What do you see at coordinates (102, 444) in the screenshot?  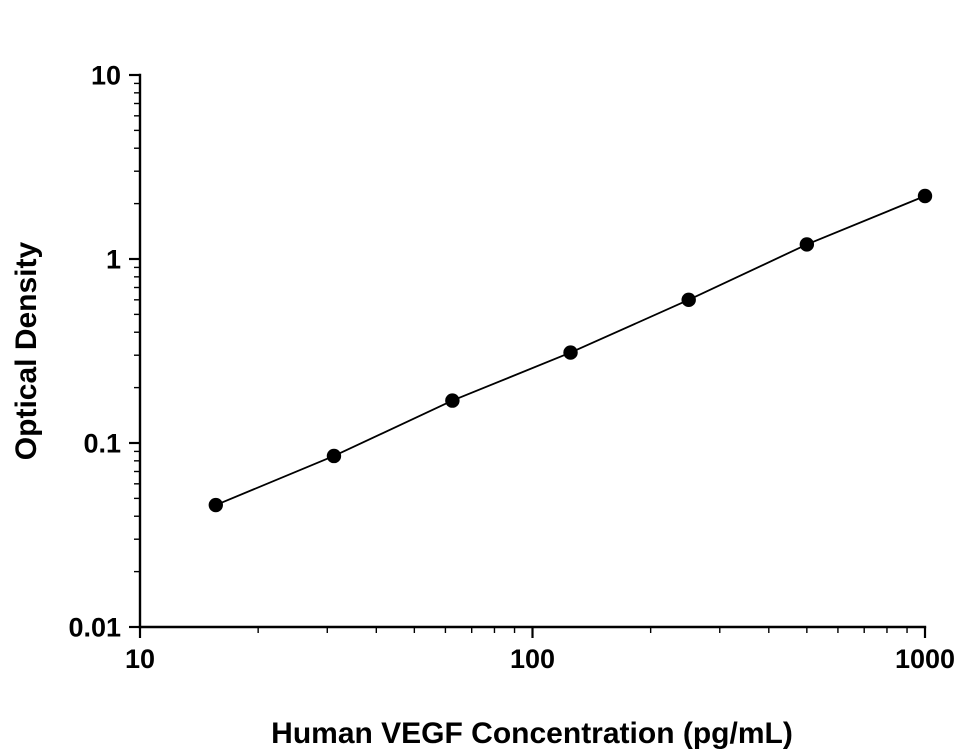 I see `y-tick-label: 0.1` at bounding box center [102, 444].